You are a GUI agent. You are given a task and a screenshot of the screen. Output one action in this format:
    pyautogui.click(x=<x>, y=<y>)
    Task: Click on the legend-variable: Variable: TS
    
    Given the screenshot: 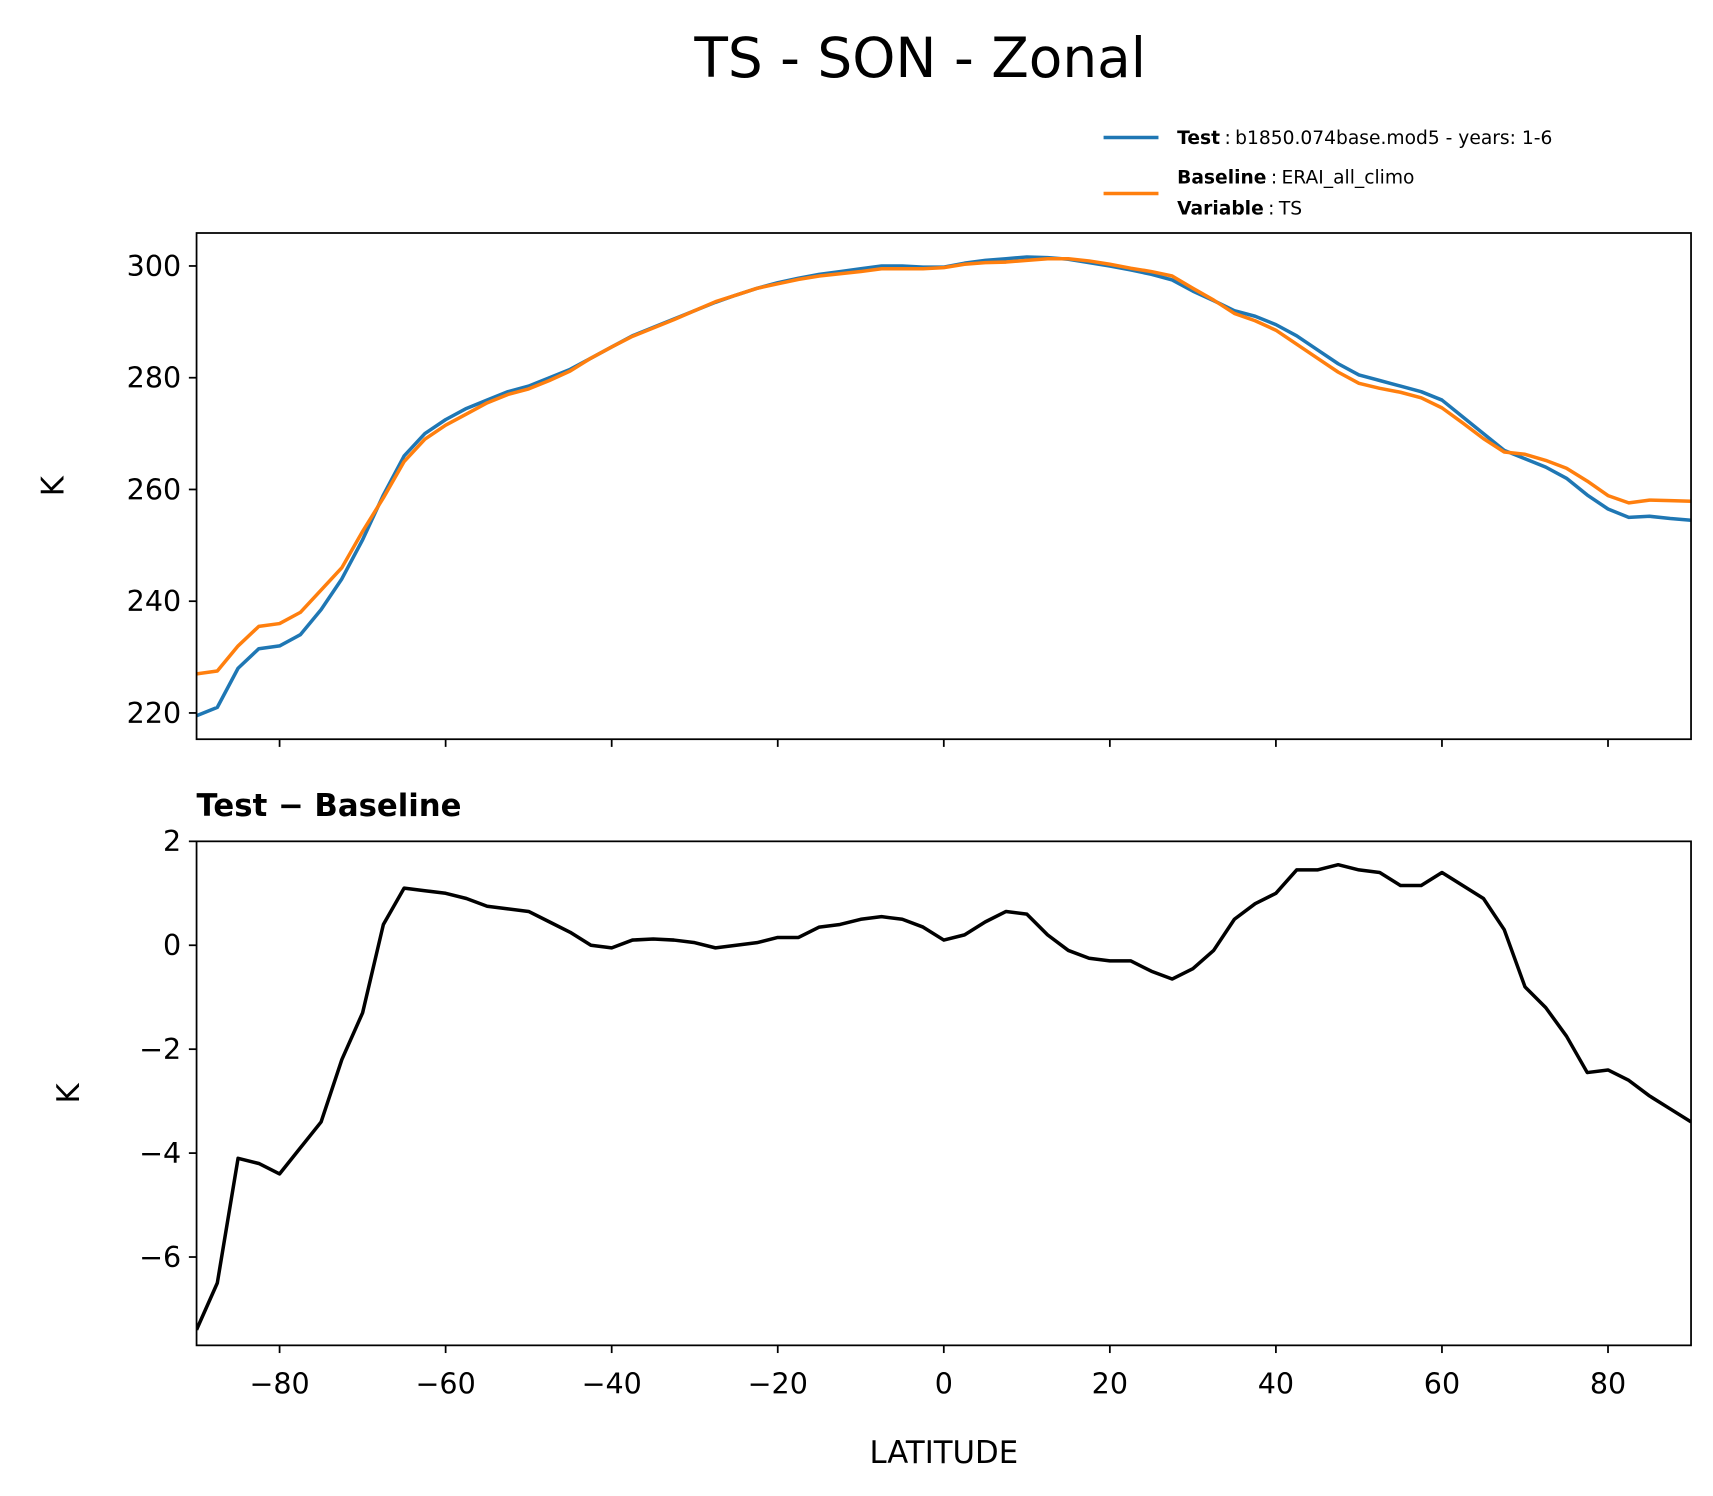 What is the action you would take?
    pyautogui.click(x=1239, y=208)
    